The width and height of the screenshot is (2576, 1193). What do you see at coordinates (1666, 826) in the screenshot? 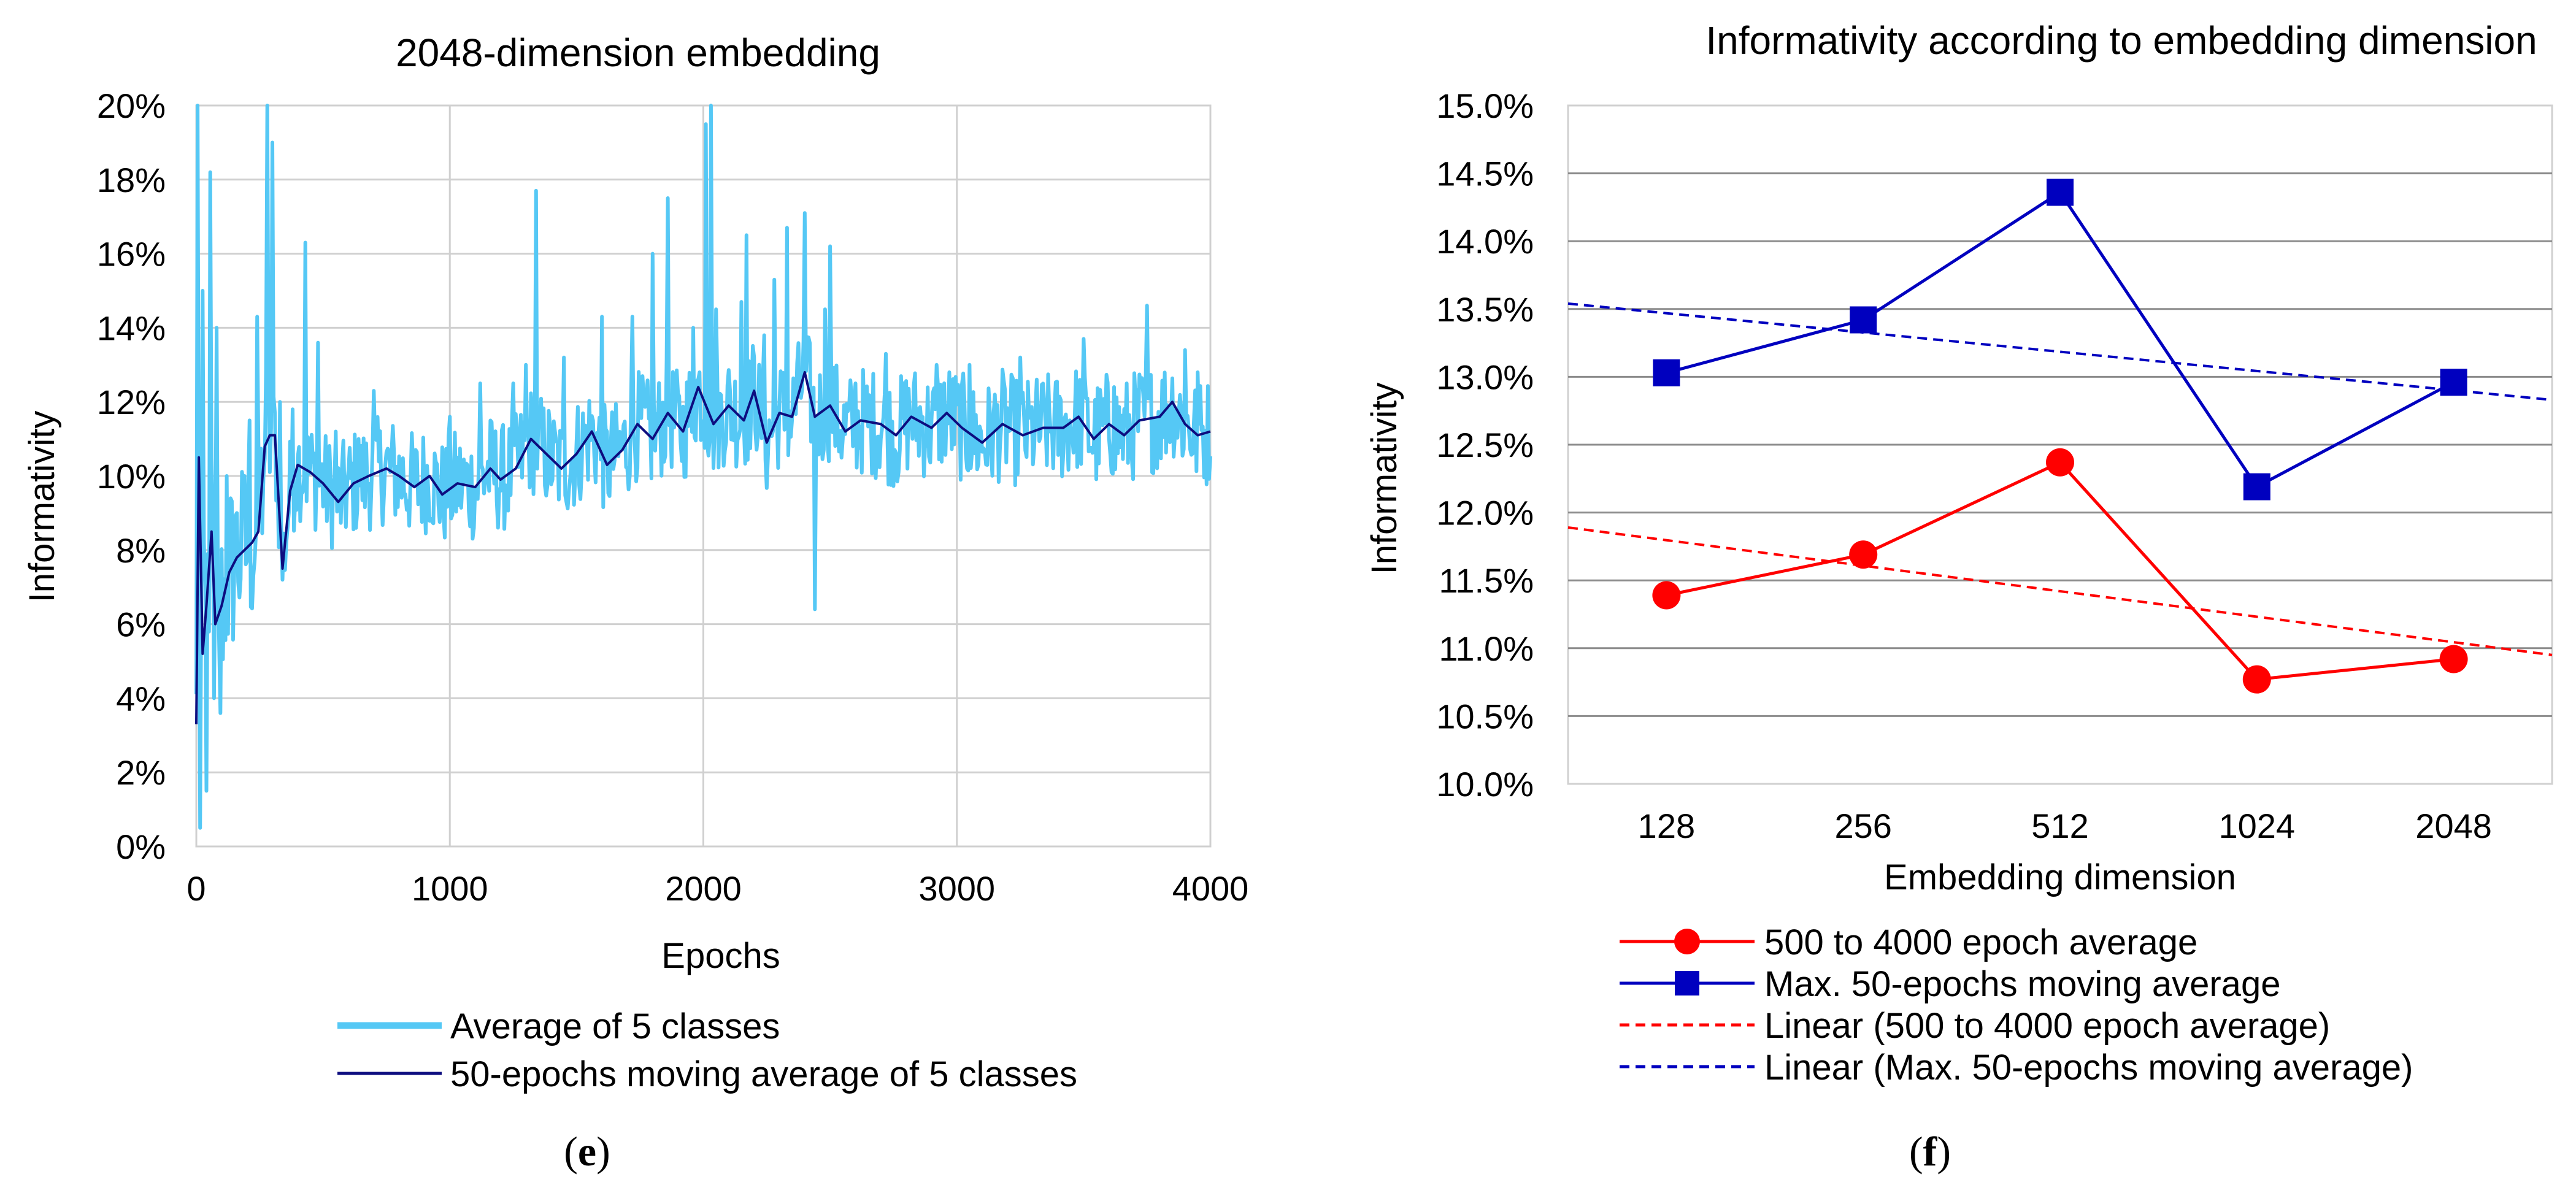
I see `chart-f-x-tick-label: 128` at bounding box center [1666, 826].